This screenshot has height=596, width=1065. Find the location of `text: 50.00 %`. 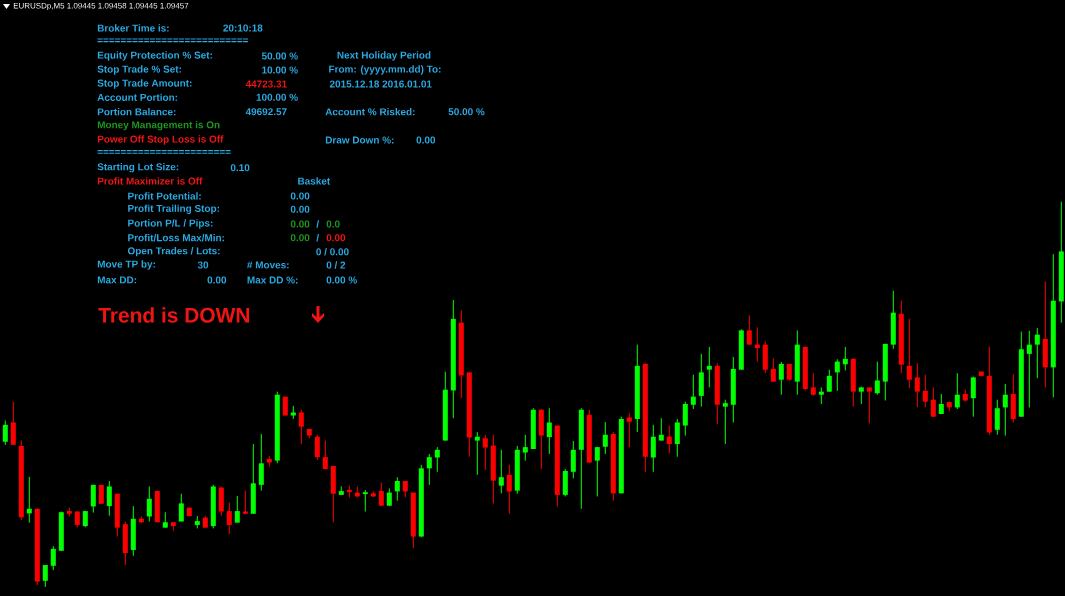

text: 50.00 % is located at coordinates (466, 112).